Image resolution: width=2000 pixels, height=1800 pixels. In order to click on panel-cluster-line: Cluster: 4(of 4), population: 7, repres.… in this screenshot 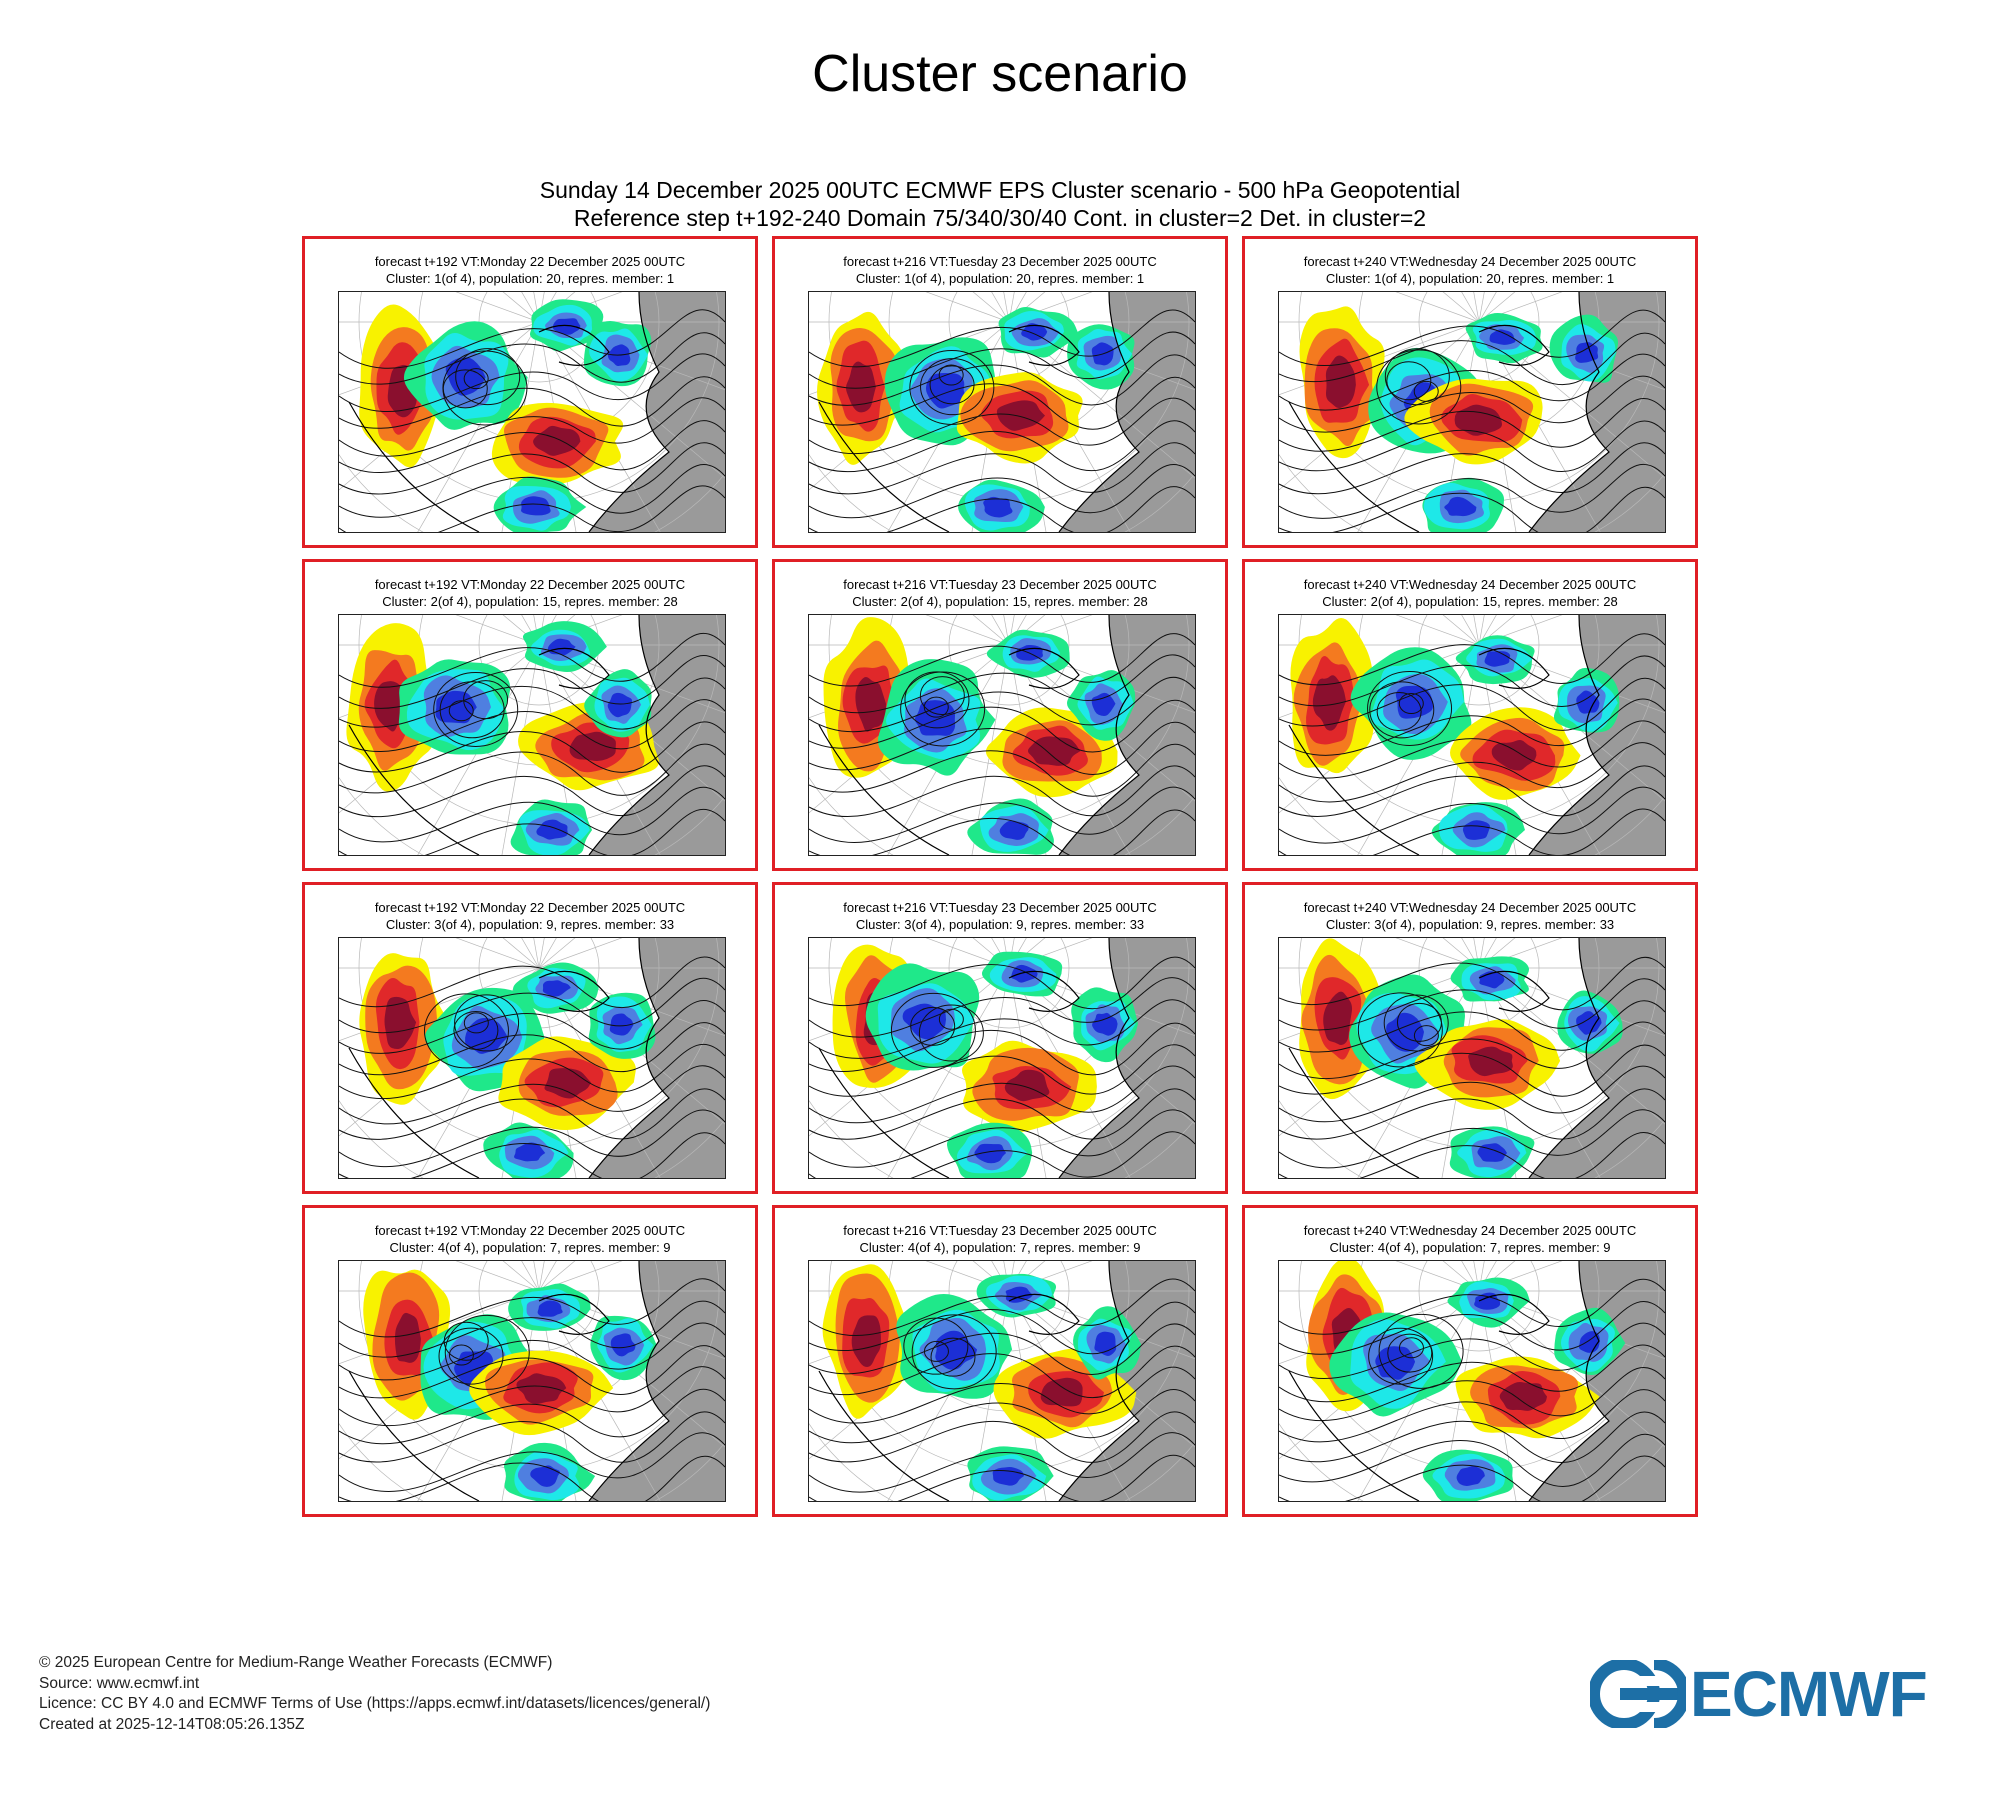, I will do `click(1000, 1247)`.